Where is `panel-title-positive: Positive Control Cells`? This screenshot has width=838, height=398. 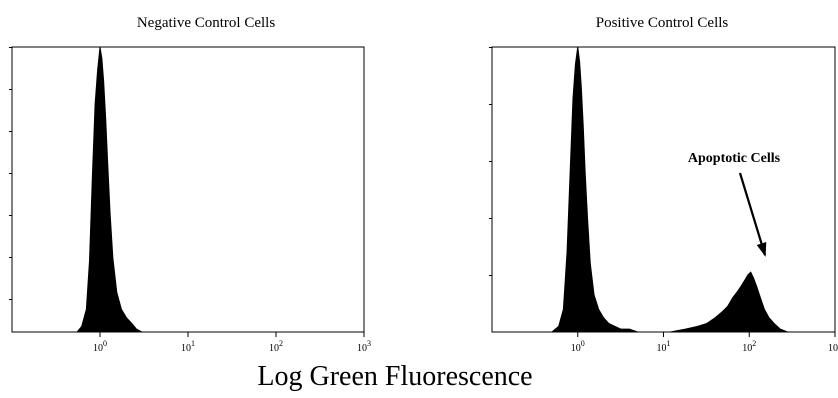
panel-title-positive: Positive Control Cells is located at coordinates (662, 23).